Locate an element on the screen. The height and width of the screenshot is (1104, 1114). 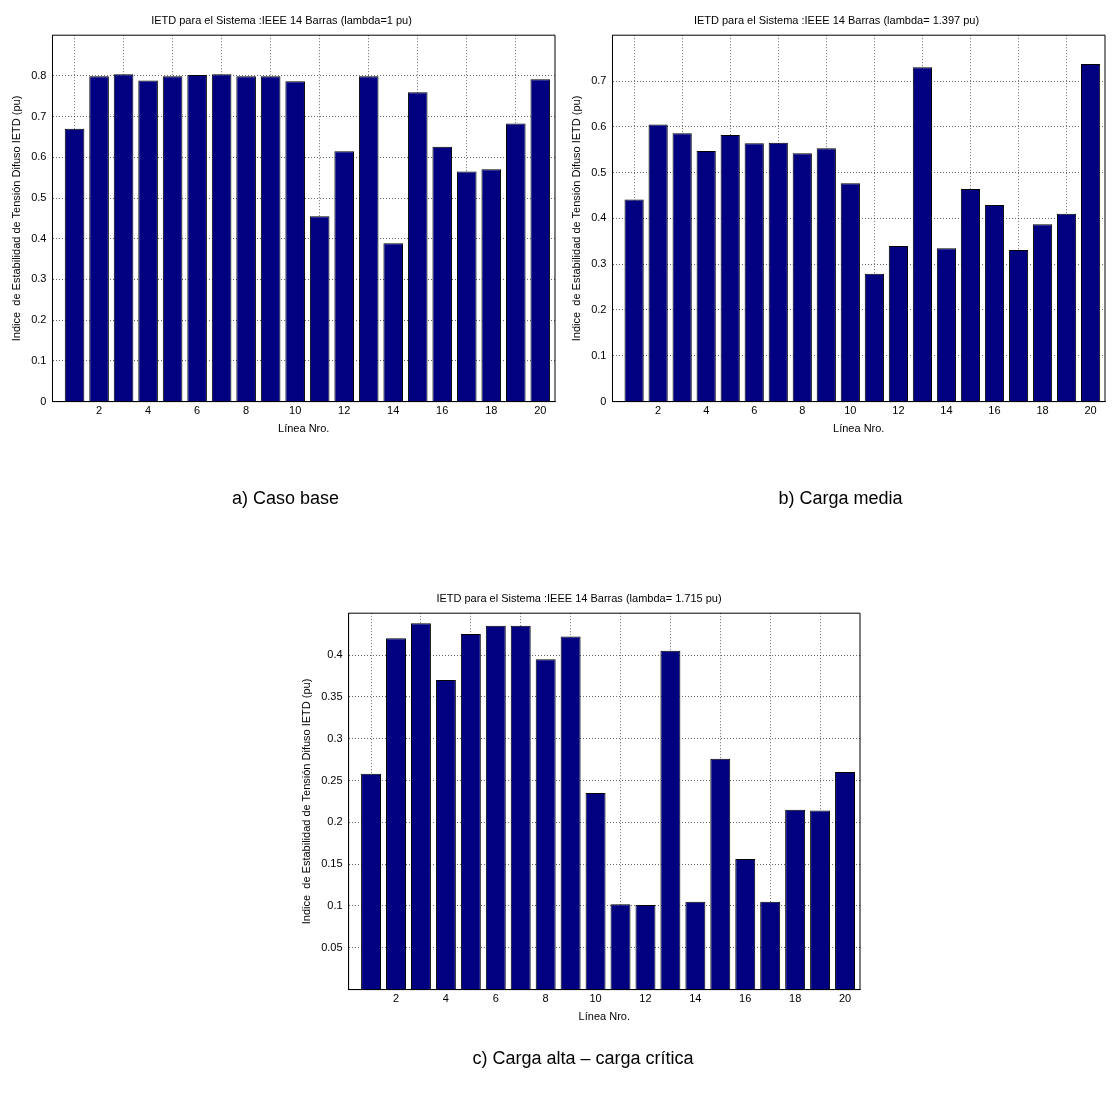
chart-title: IETD para el Sistema :IEEE 14 Barras (lambda=1 pu) is located at coordinates (281, 19).